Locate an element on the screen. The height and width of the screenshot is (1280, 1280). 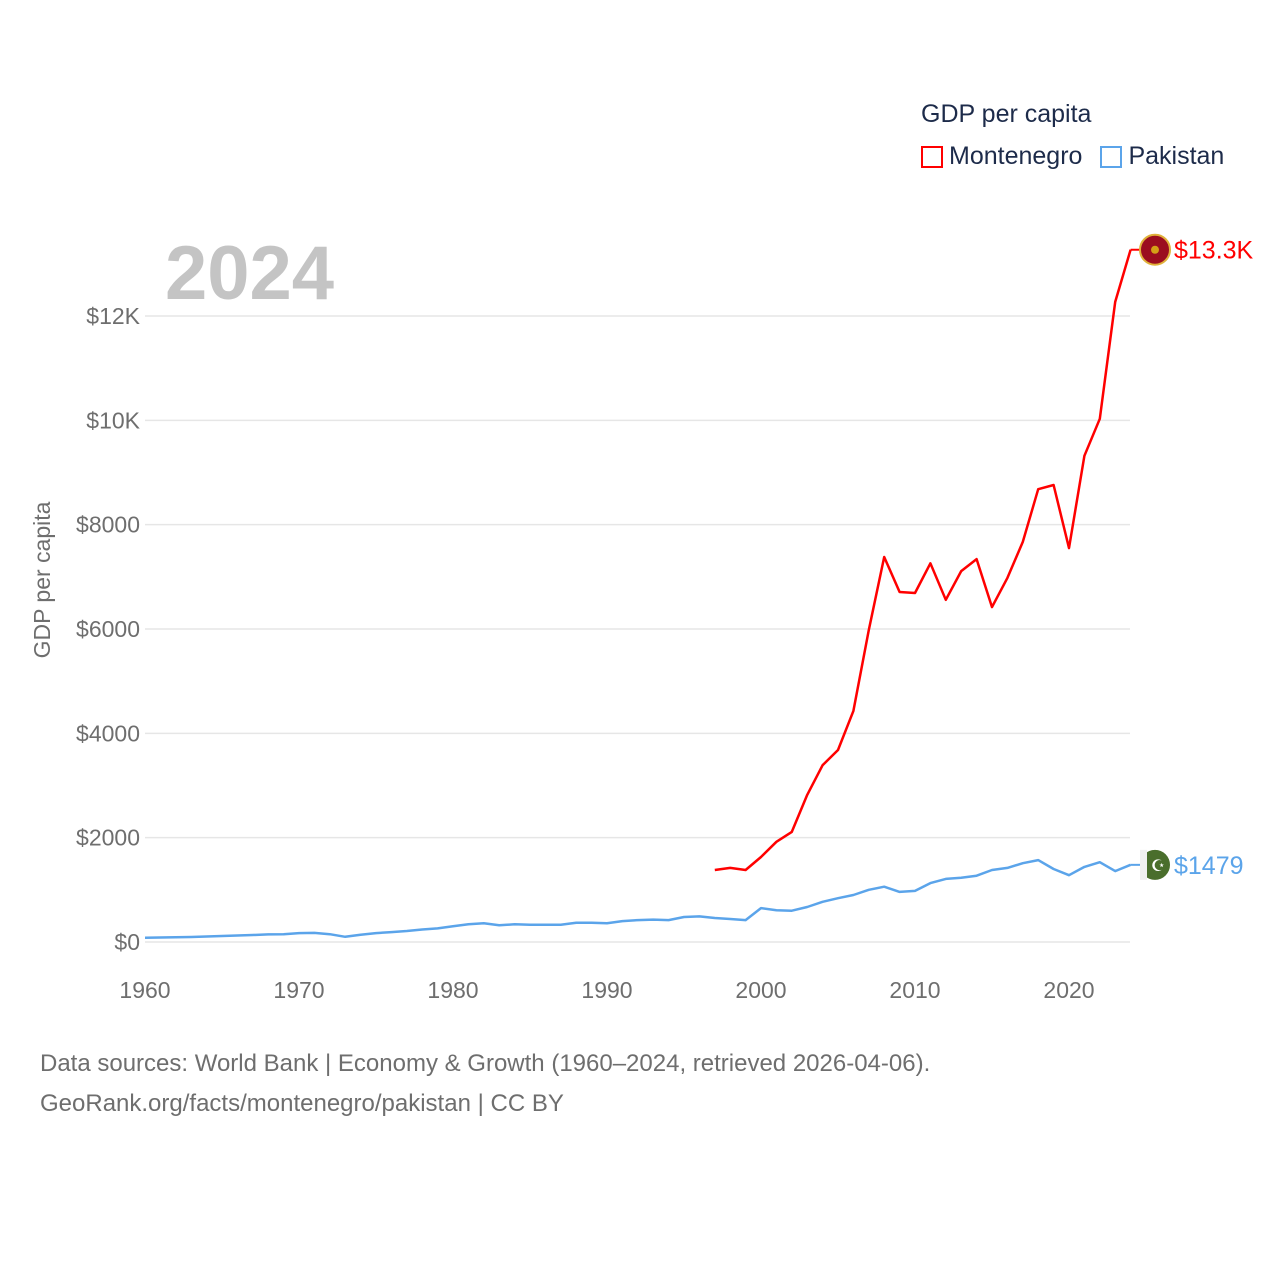
y-tick-label: $2000 is located at coordinates (108, 838).